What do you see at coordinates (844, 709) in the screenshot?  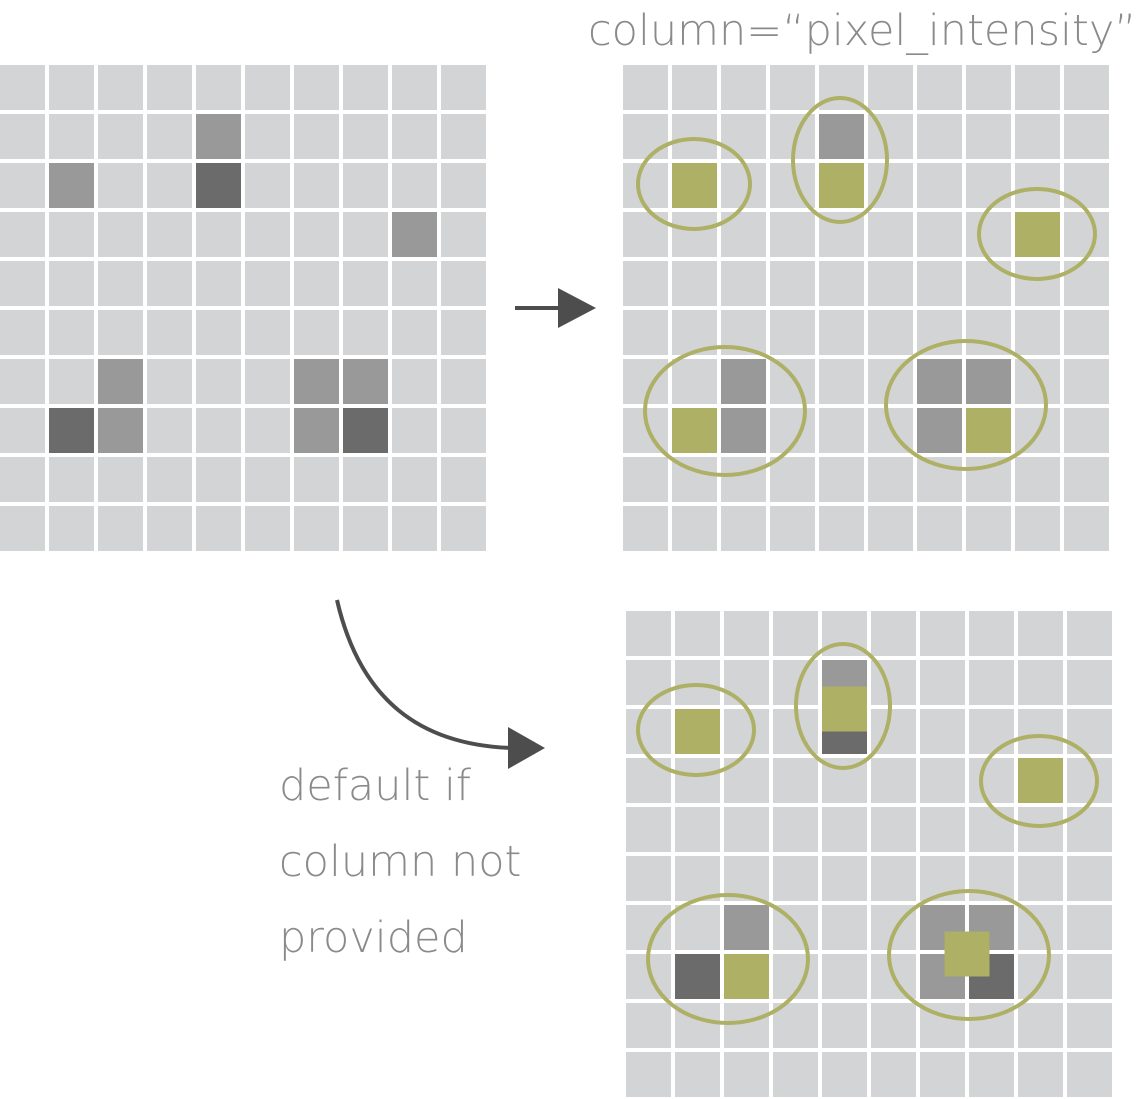 I see `centroid-marker` at bounding box center [844, 709].